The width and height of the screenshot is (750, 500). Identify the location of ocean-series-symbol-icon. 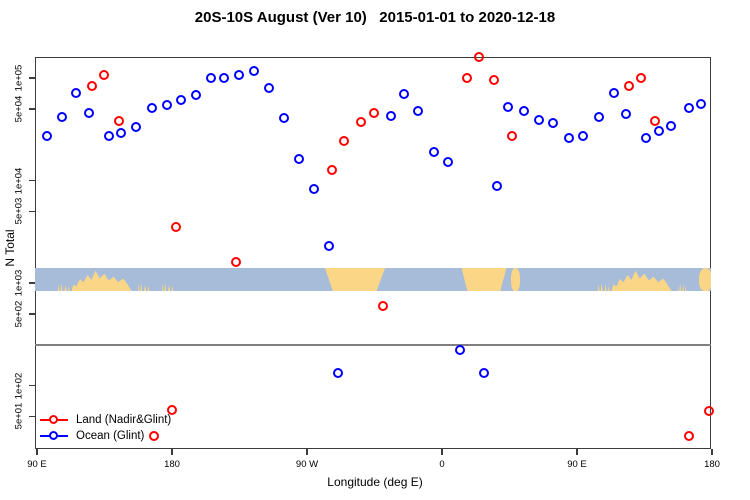
(54, 435).